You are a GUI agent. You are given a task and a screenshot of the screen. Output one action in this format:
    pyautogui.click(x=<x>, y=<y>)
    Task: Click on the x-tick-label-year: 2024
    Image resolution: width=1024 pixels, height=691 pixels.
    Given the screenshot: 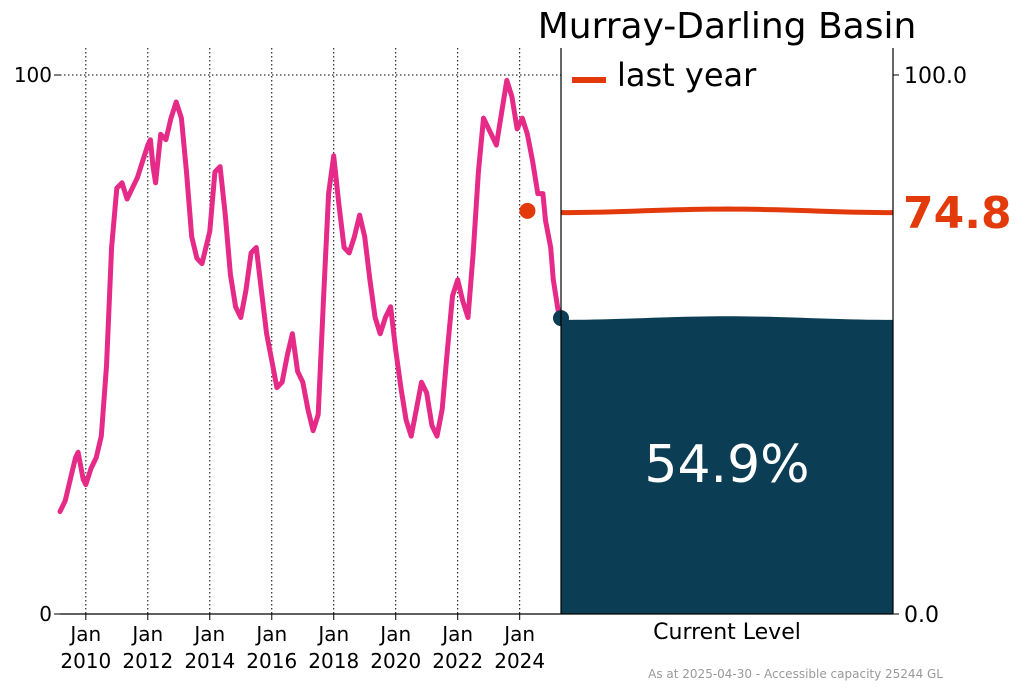 What is the action you would take?
    pyautogui.click(x=519, y=661)
    